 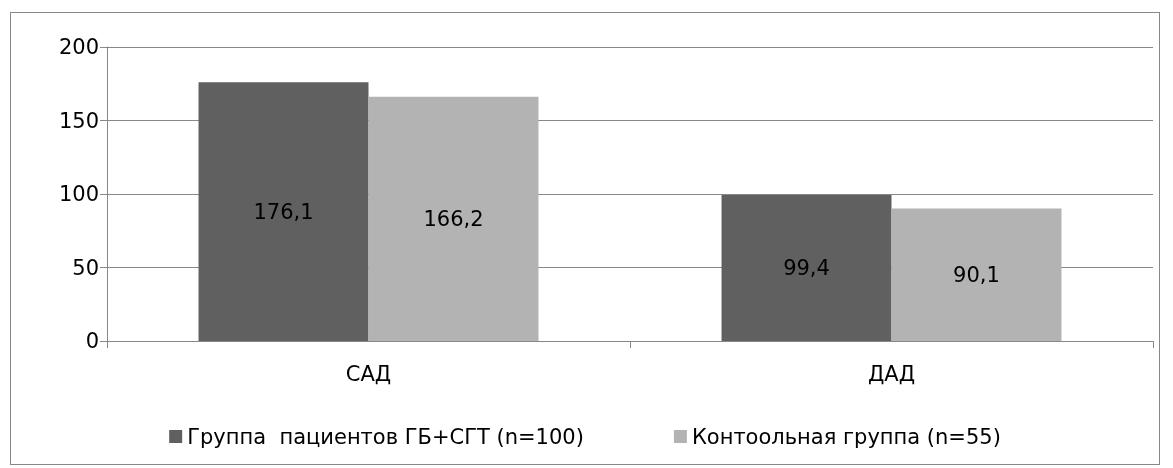 I want to click on data-label: 90,1, so click(x=976, y=274).